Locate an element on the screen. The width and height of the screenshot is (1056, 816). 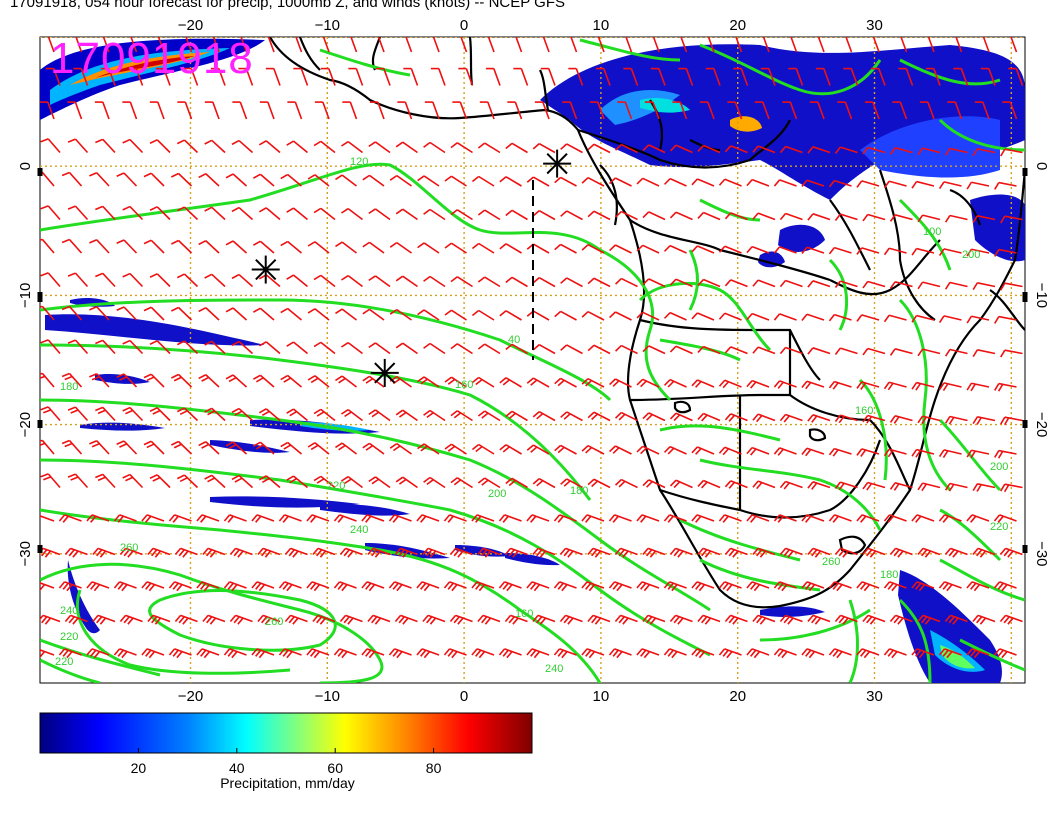
axis-tick-label: −10 is located at coordinates (1041, 295).